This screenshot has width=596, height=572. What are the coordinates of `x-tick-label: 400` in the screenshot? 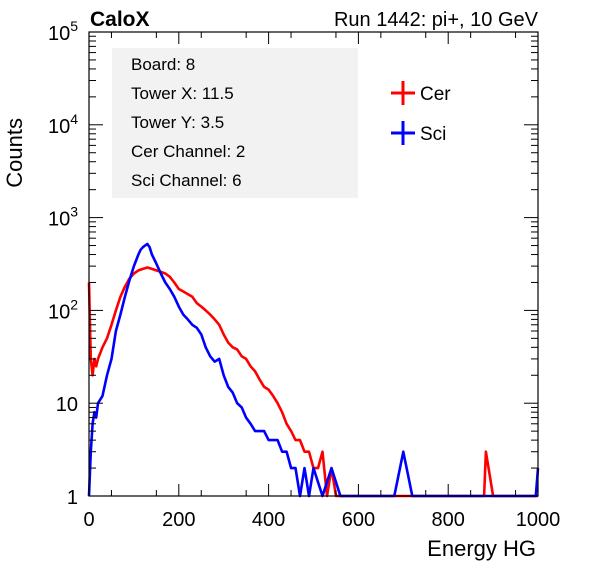 It's located at (268, 520).